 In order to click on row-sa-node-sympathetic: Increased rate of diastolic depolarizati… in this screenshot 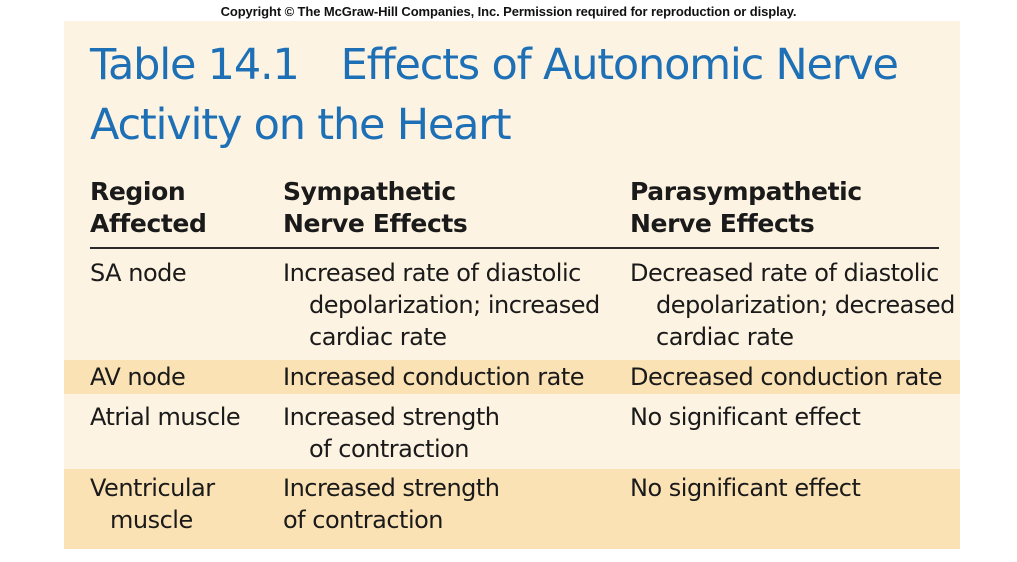, I will do `click(448, 305)`.